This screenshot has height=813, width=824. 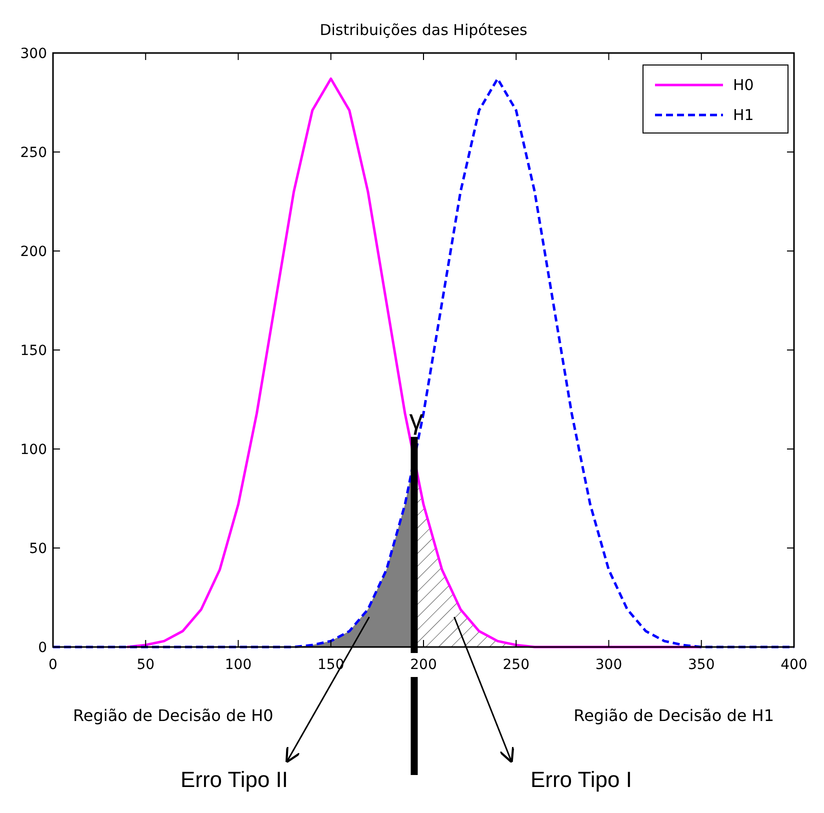 I want to click on y-tick-label: 250, so click(x=33, y=153).